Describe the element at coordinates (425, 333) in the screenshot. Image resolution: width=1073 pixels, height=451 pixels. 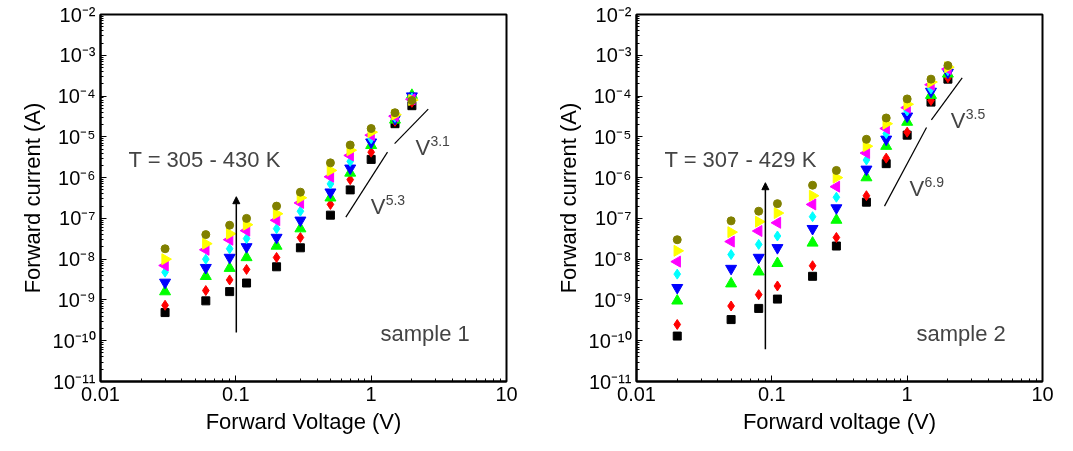
I see `annotation: sample 1` at that location.